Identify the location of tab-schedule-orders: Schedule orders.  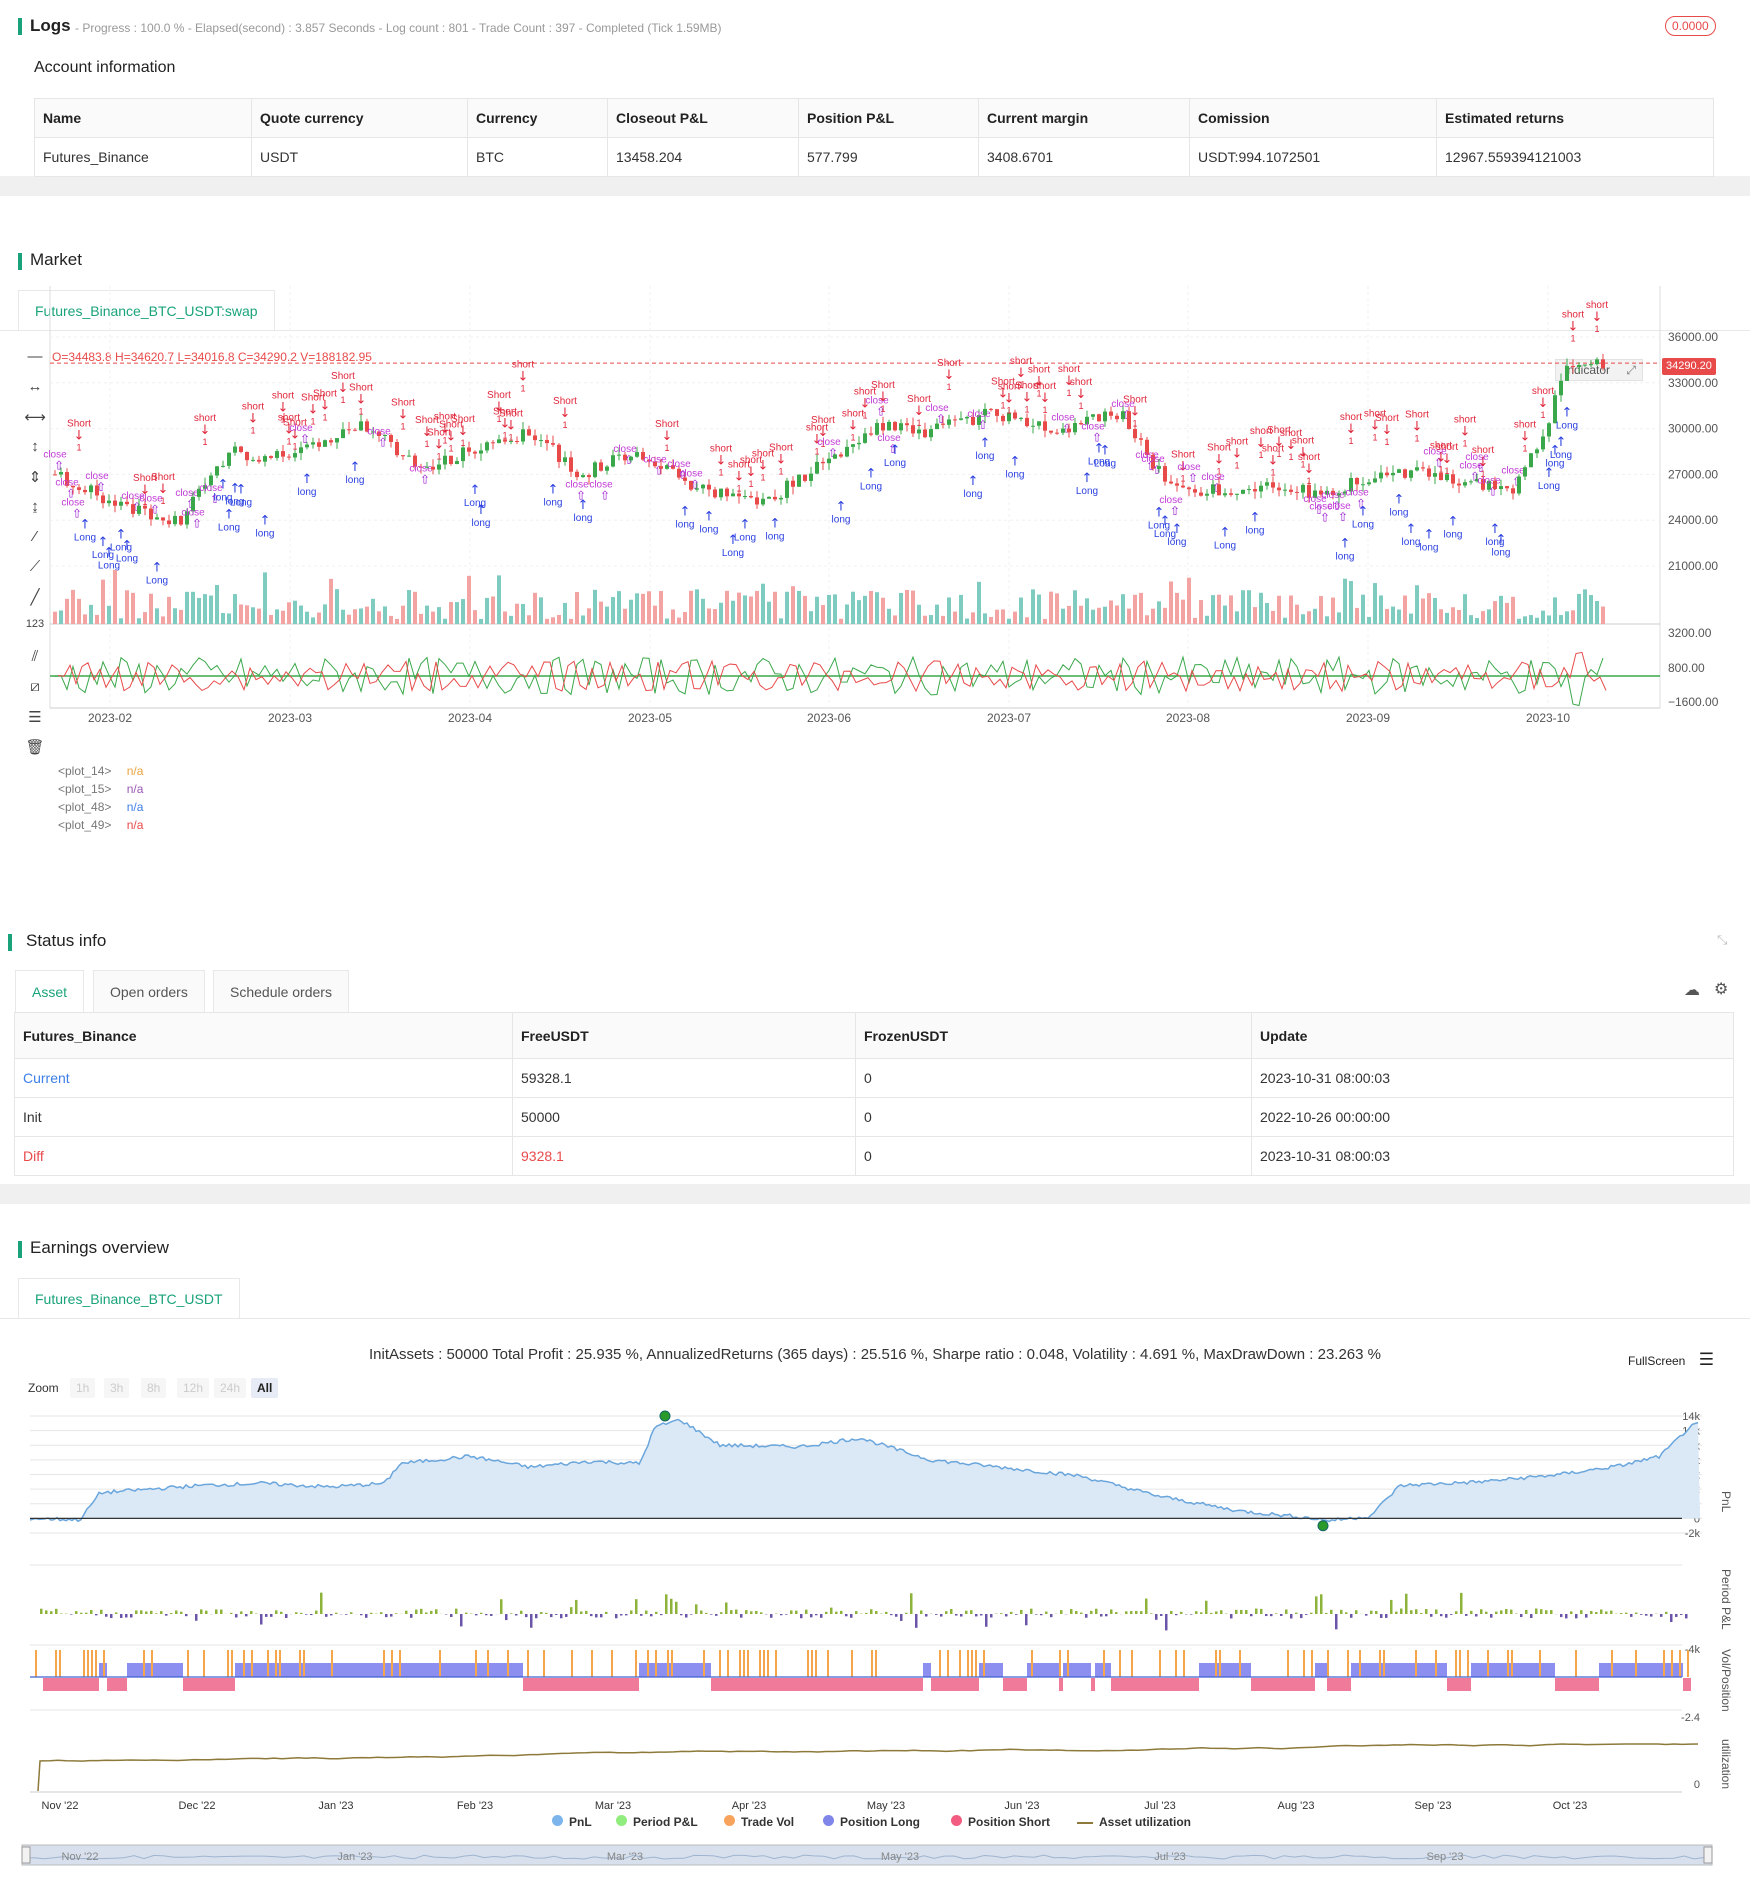
(281, 991).